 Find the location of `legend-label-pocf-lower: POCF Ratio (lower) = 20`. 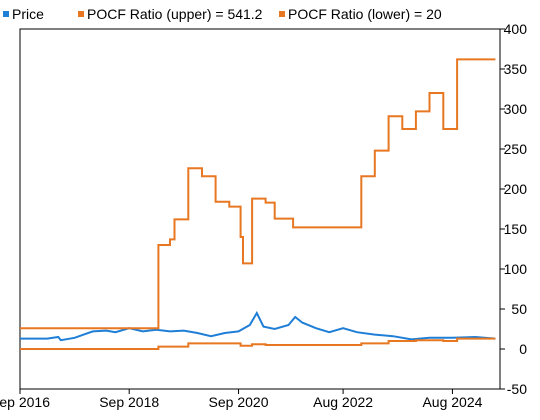

legend-label-pocf-lower: POCF Ratio (lower) = 20 is located at coordinates (365, 14).